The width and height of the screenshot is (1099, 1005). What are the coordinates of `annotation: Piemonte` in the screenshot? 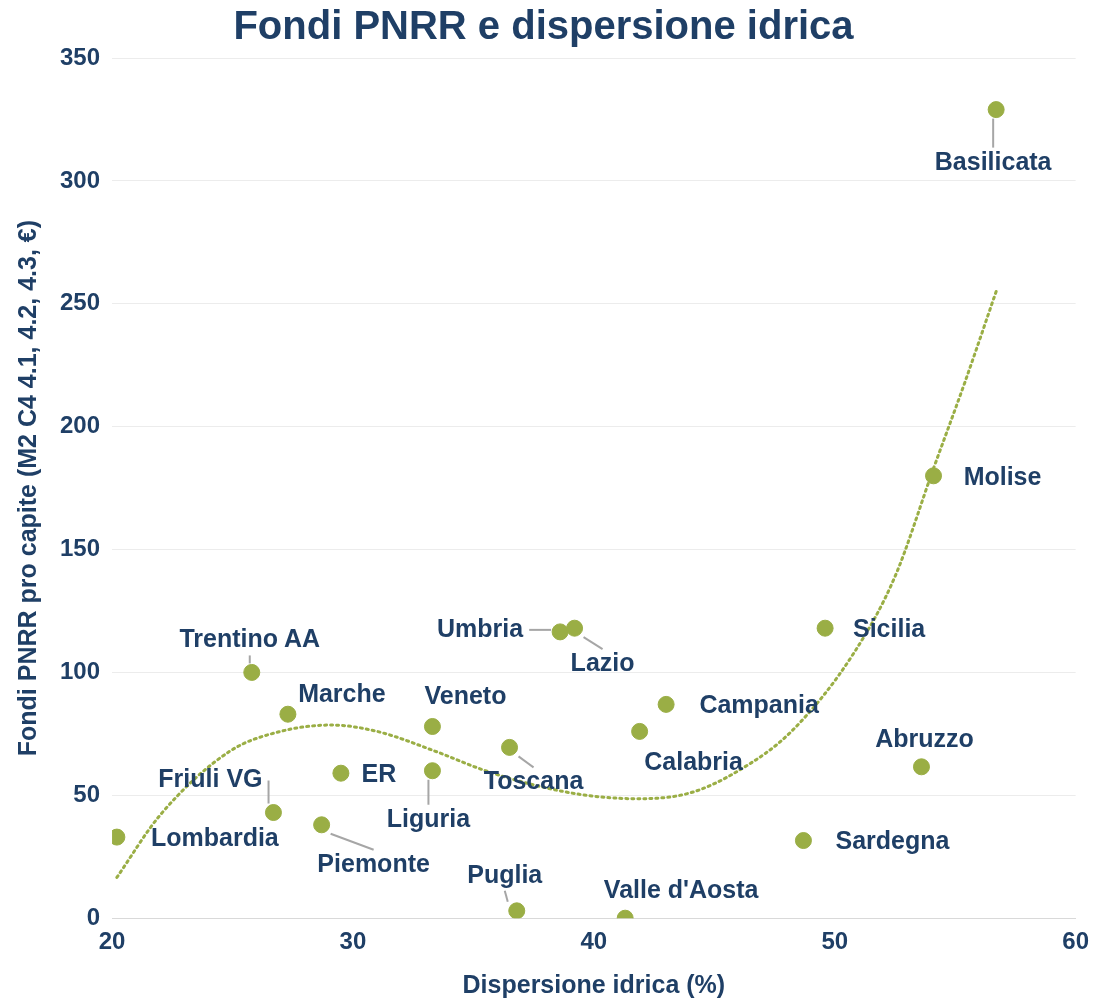 It's located at (373, 862).